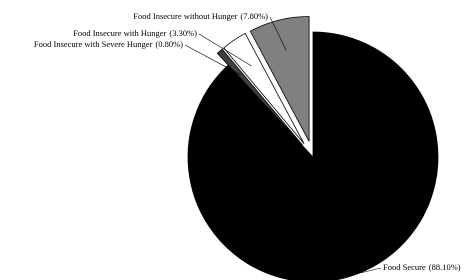  I want to click on slice-name: Food Insecure with Severe Hunger, so click(93, 44).